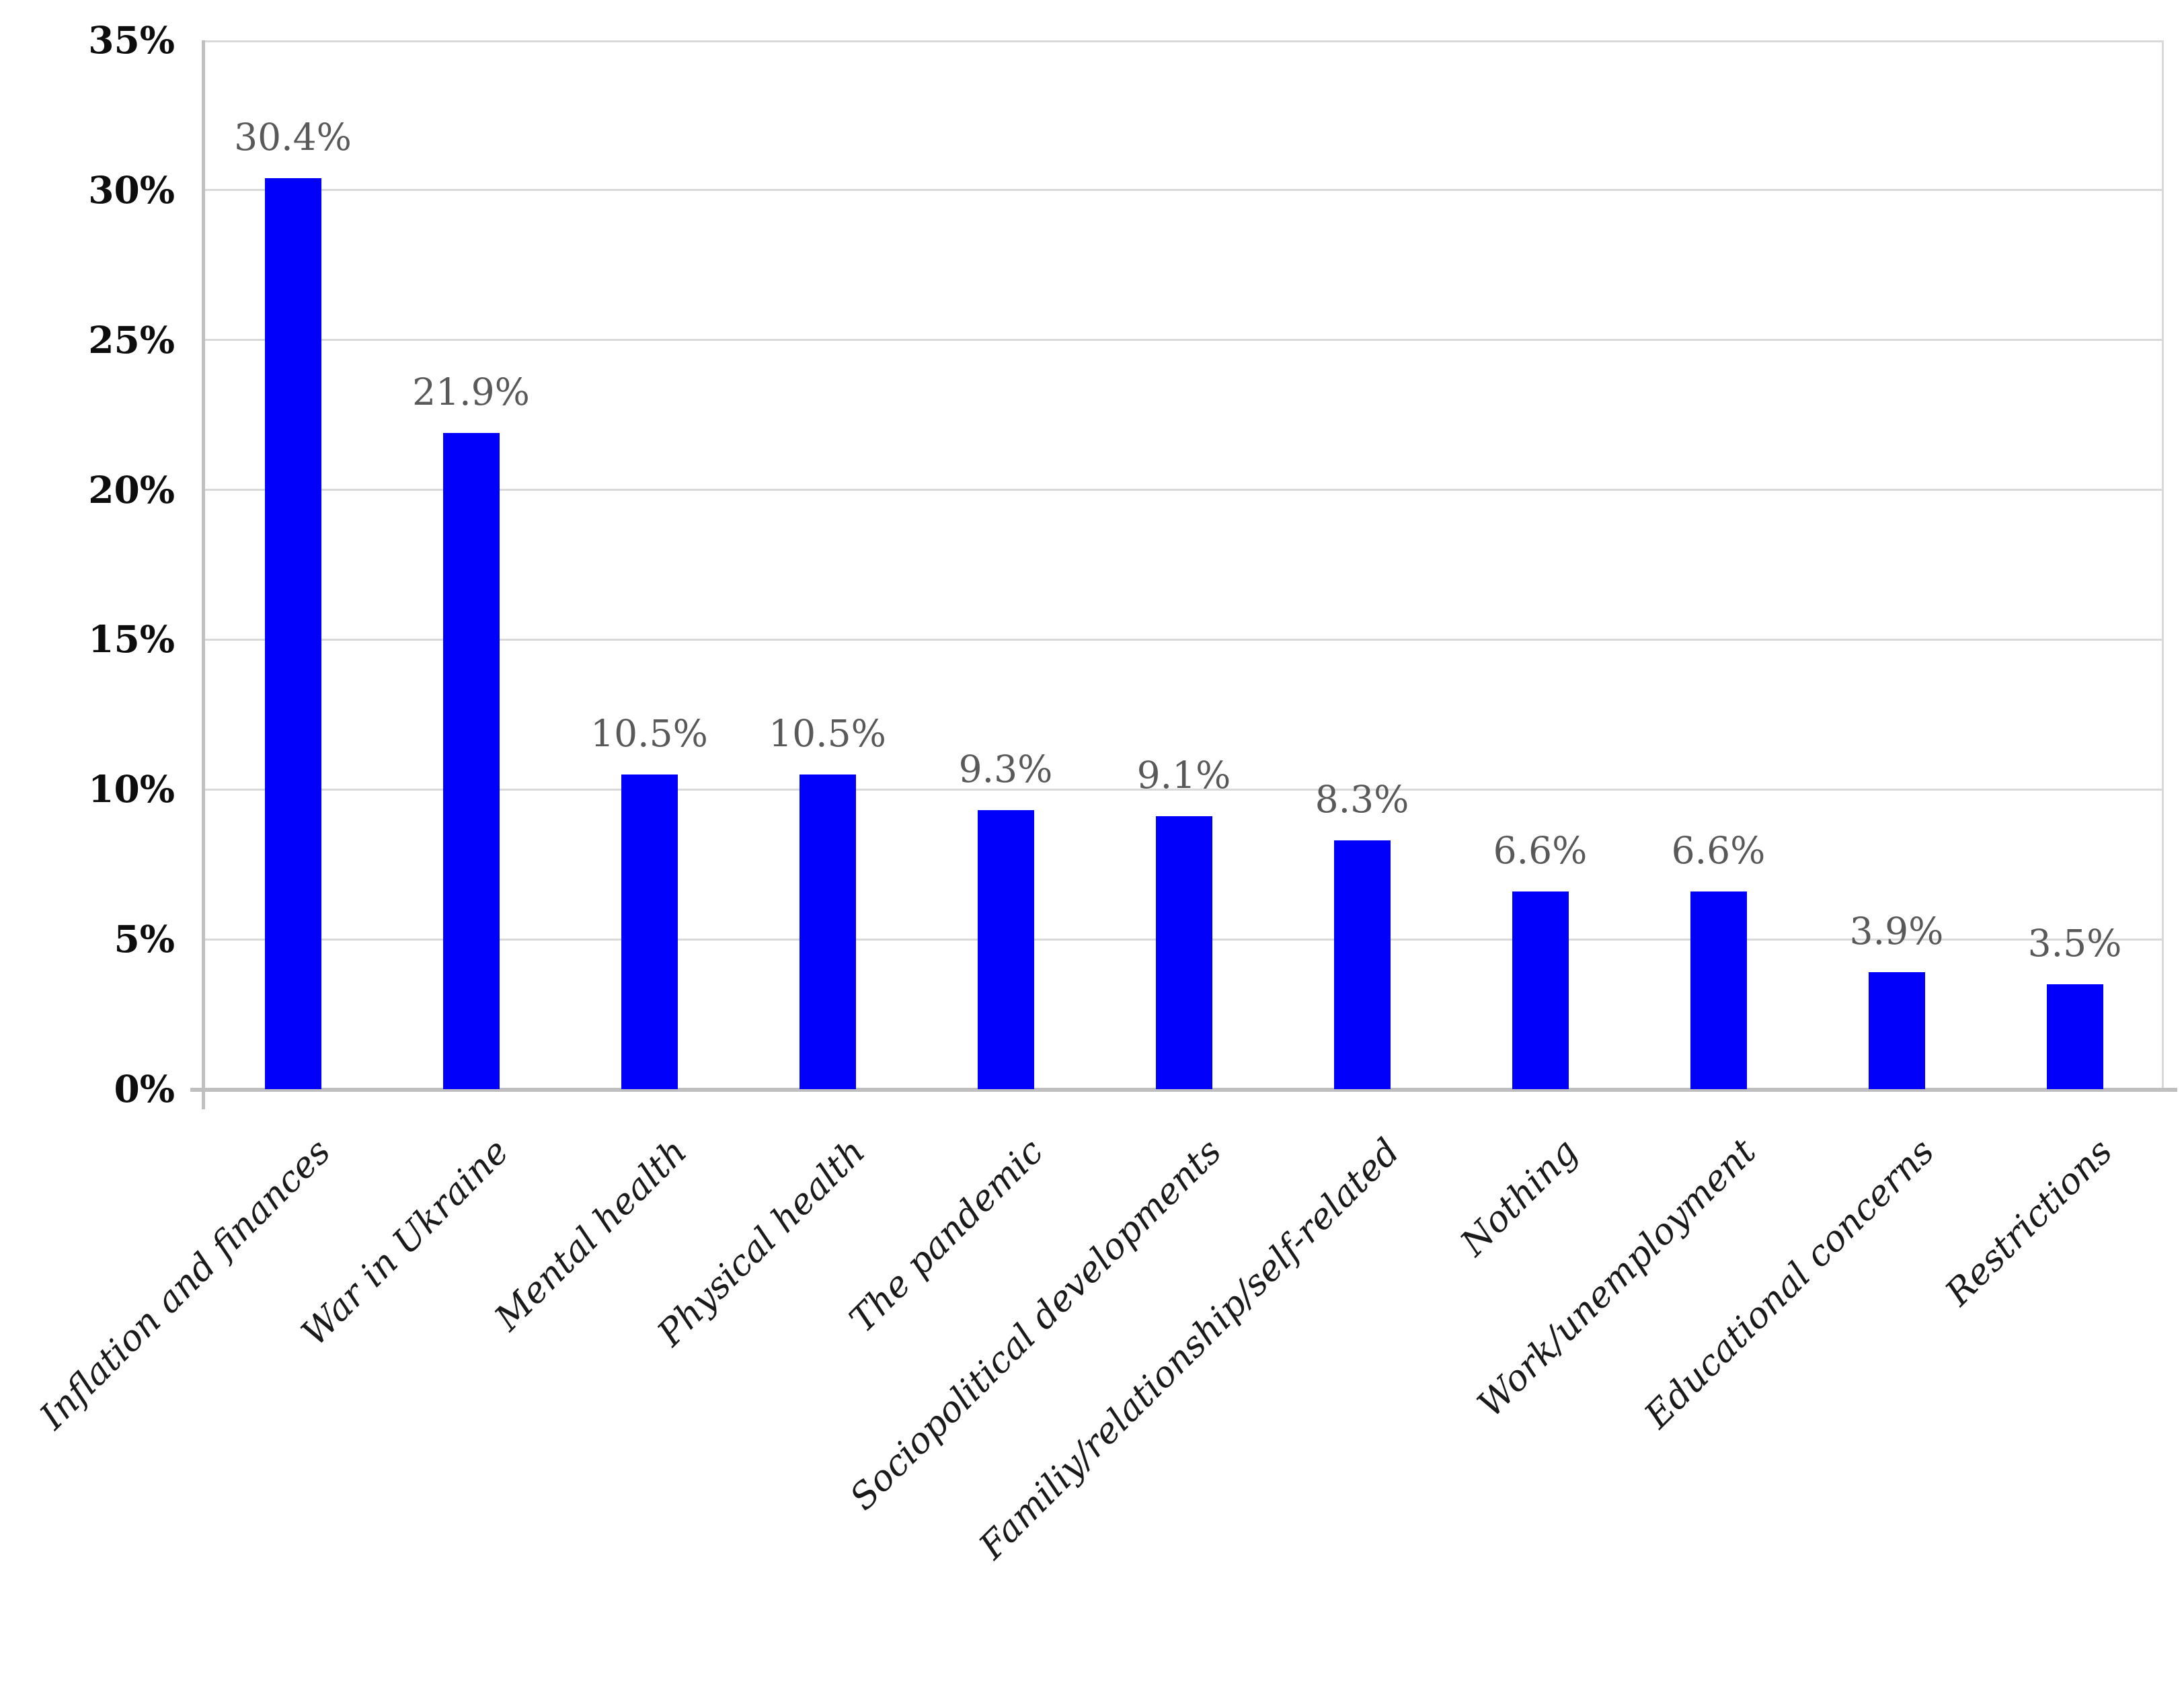 The width and height of the screenshot is (2184, 1707). What do you see at coordinates (88, 639) in the screenshot?
I see `y-tick-label: 15%` at bounding box center [88, 639].